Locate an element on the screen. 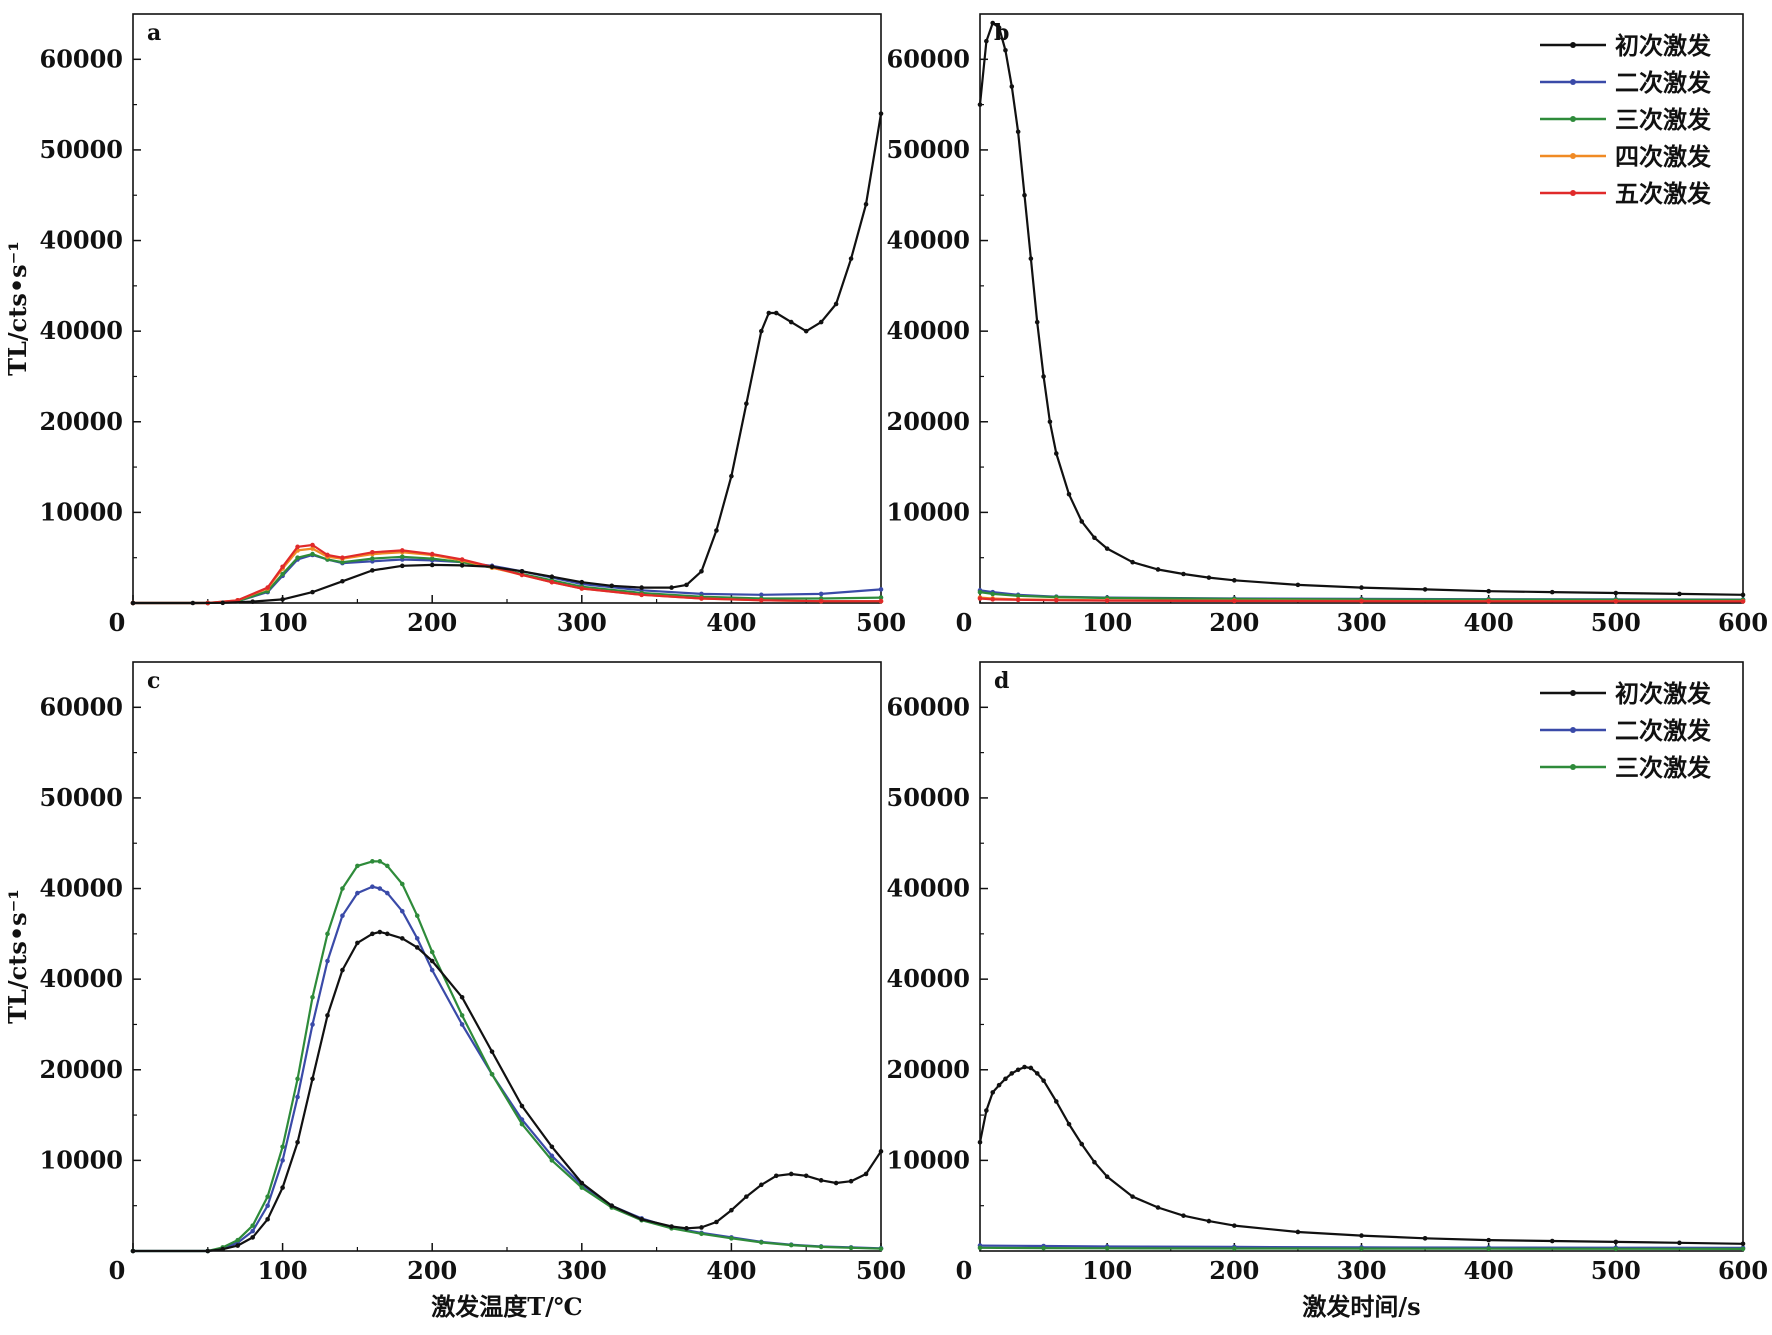 Image resolution: width=1772 pixels, height=1335 pixels. x-tick-label: 400 is located at coordinates (1489, 1270).